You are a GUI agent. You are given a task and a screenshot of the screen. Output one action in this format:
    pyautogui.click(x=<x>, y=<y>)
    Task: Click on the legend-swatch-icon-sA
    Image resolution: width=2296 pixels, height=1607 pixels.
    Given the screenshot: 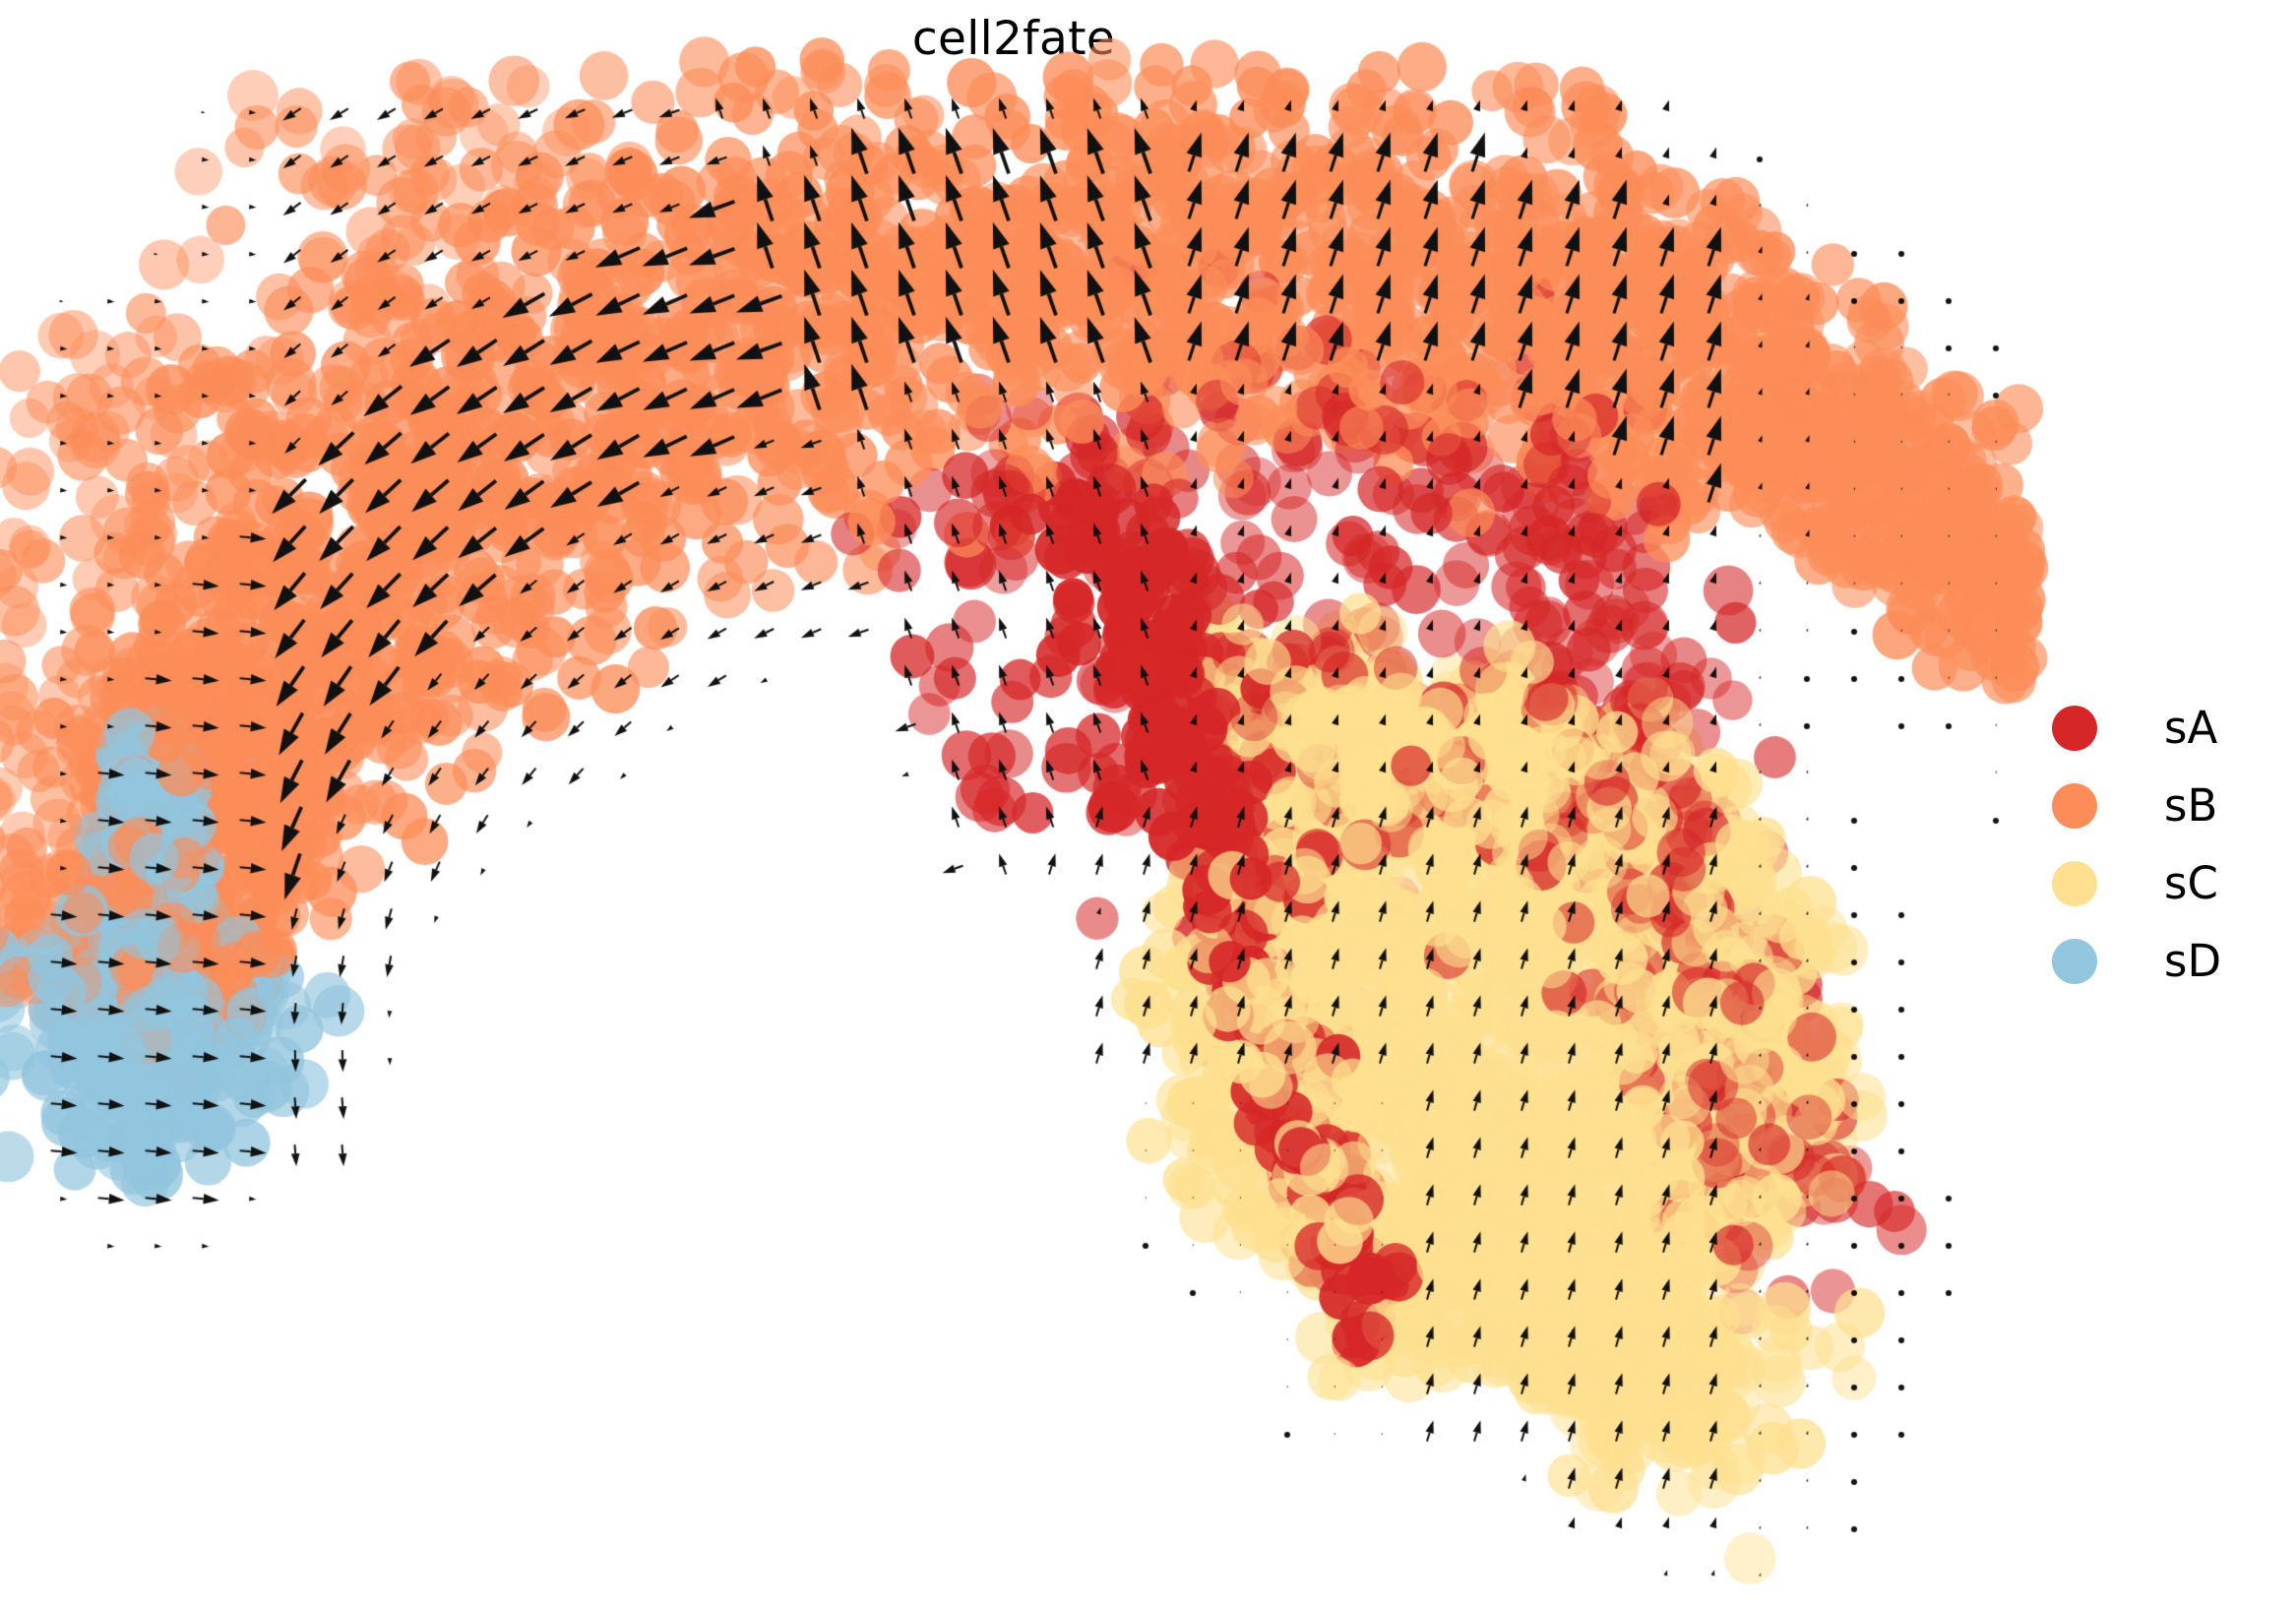 What is the action you would take?
    pyautogui.click(x=2075, y=728)
    